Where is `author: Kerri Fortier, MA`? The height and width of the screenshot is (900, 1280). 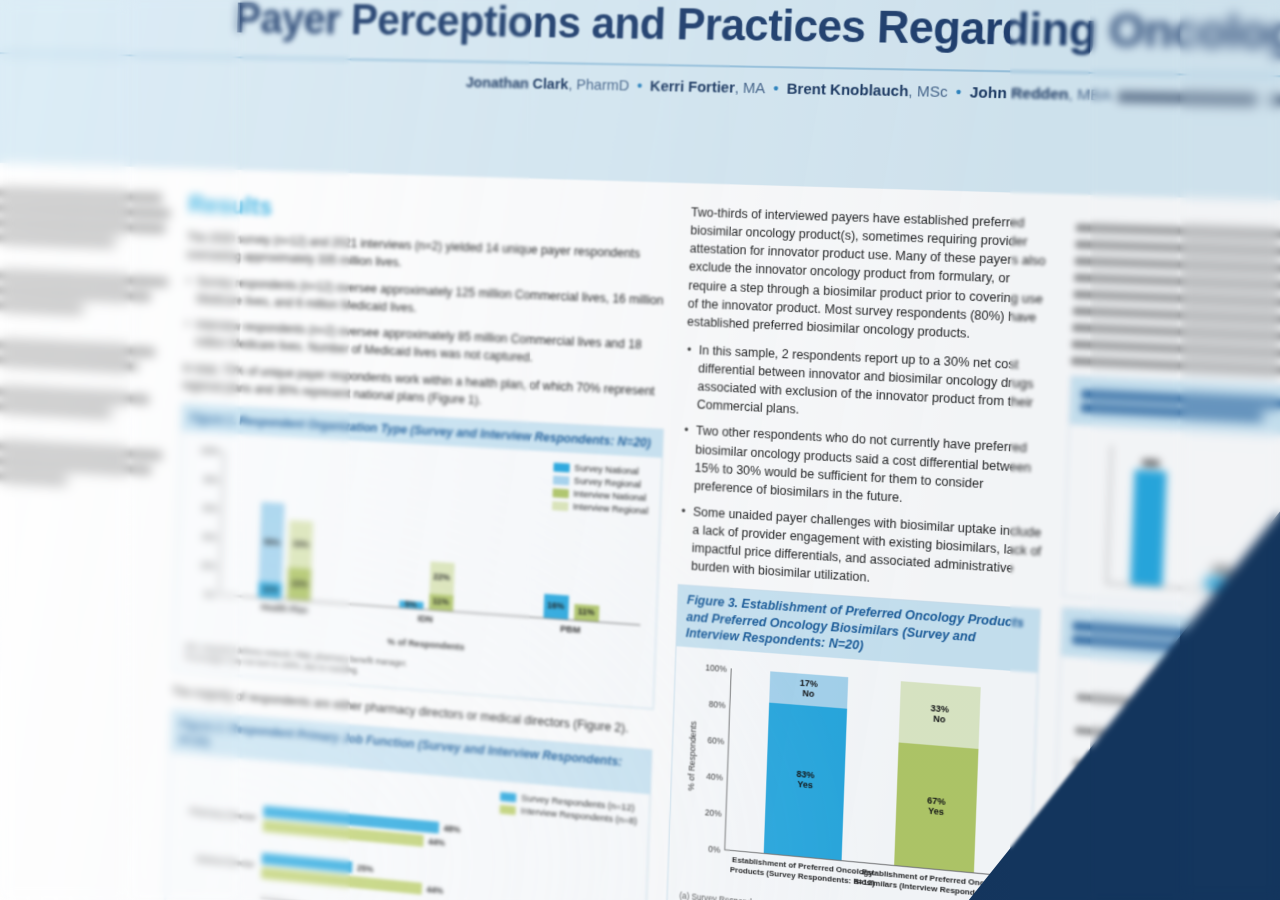
author: Kerri Fortier, MA is located at coordinates (707, 87).